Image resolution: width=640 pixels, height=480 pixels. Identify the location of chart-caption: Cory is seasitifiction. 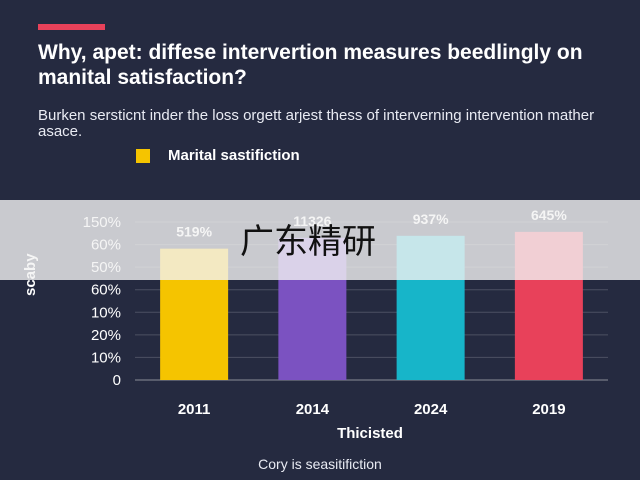
(320, 464).